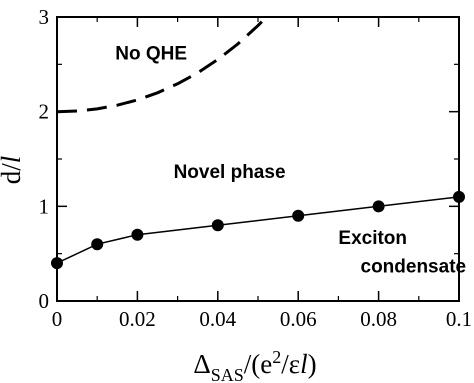 Image resolution: width=474 pixels, height=383 pixels. Describe the element at coordinates (44, 301) in the screenshot. I see `y-tick-label: 0` at that location.